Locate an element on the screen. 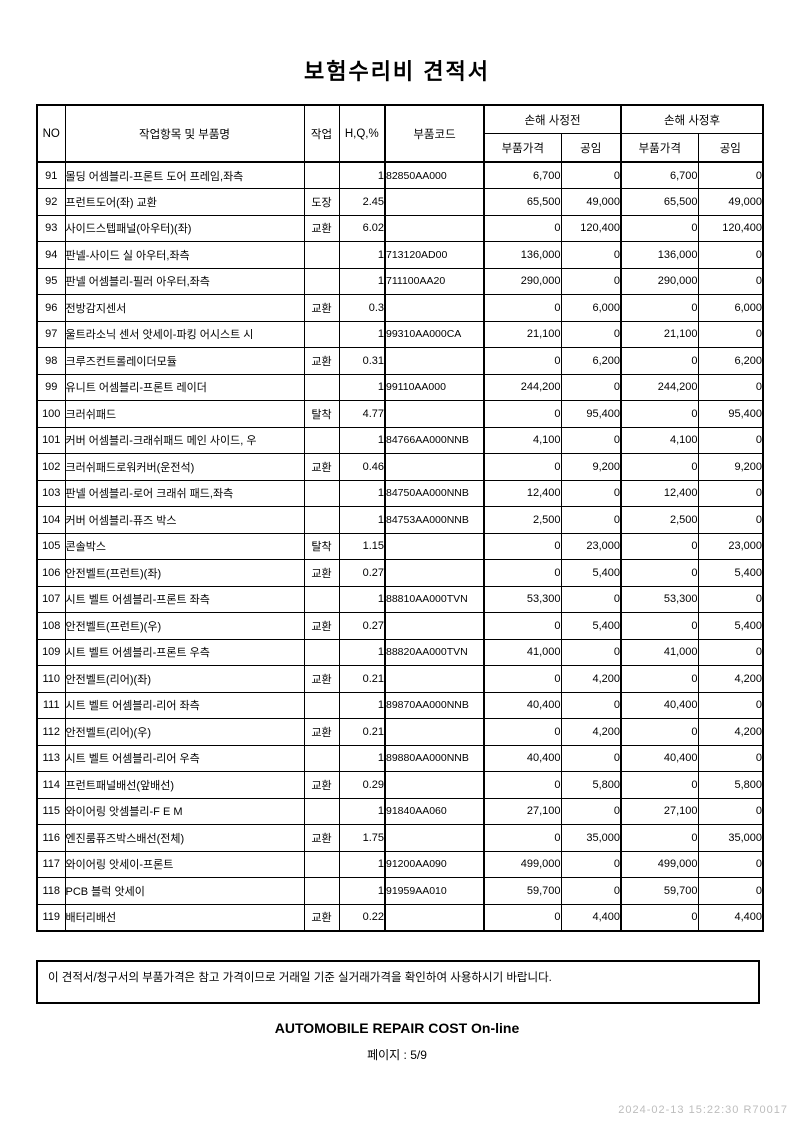  row-hq-value: 0.31 is located at coordinates (362, 361).